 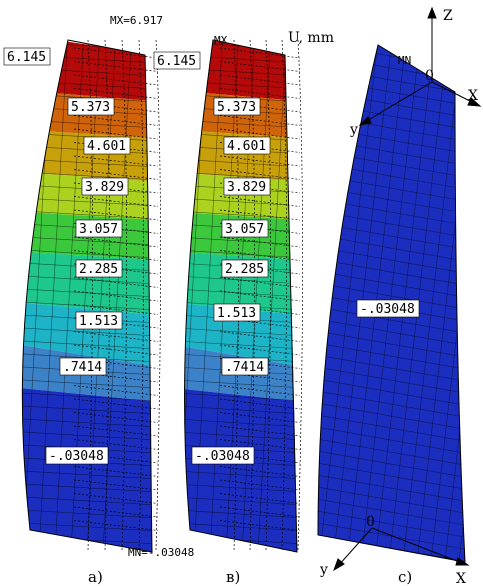 I want to click on svg-text: 5.373, so click(x=236, y=107).